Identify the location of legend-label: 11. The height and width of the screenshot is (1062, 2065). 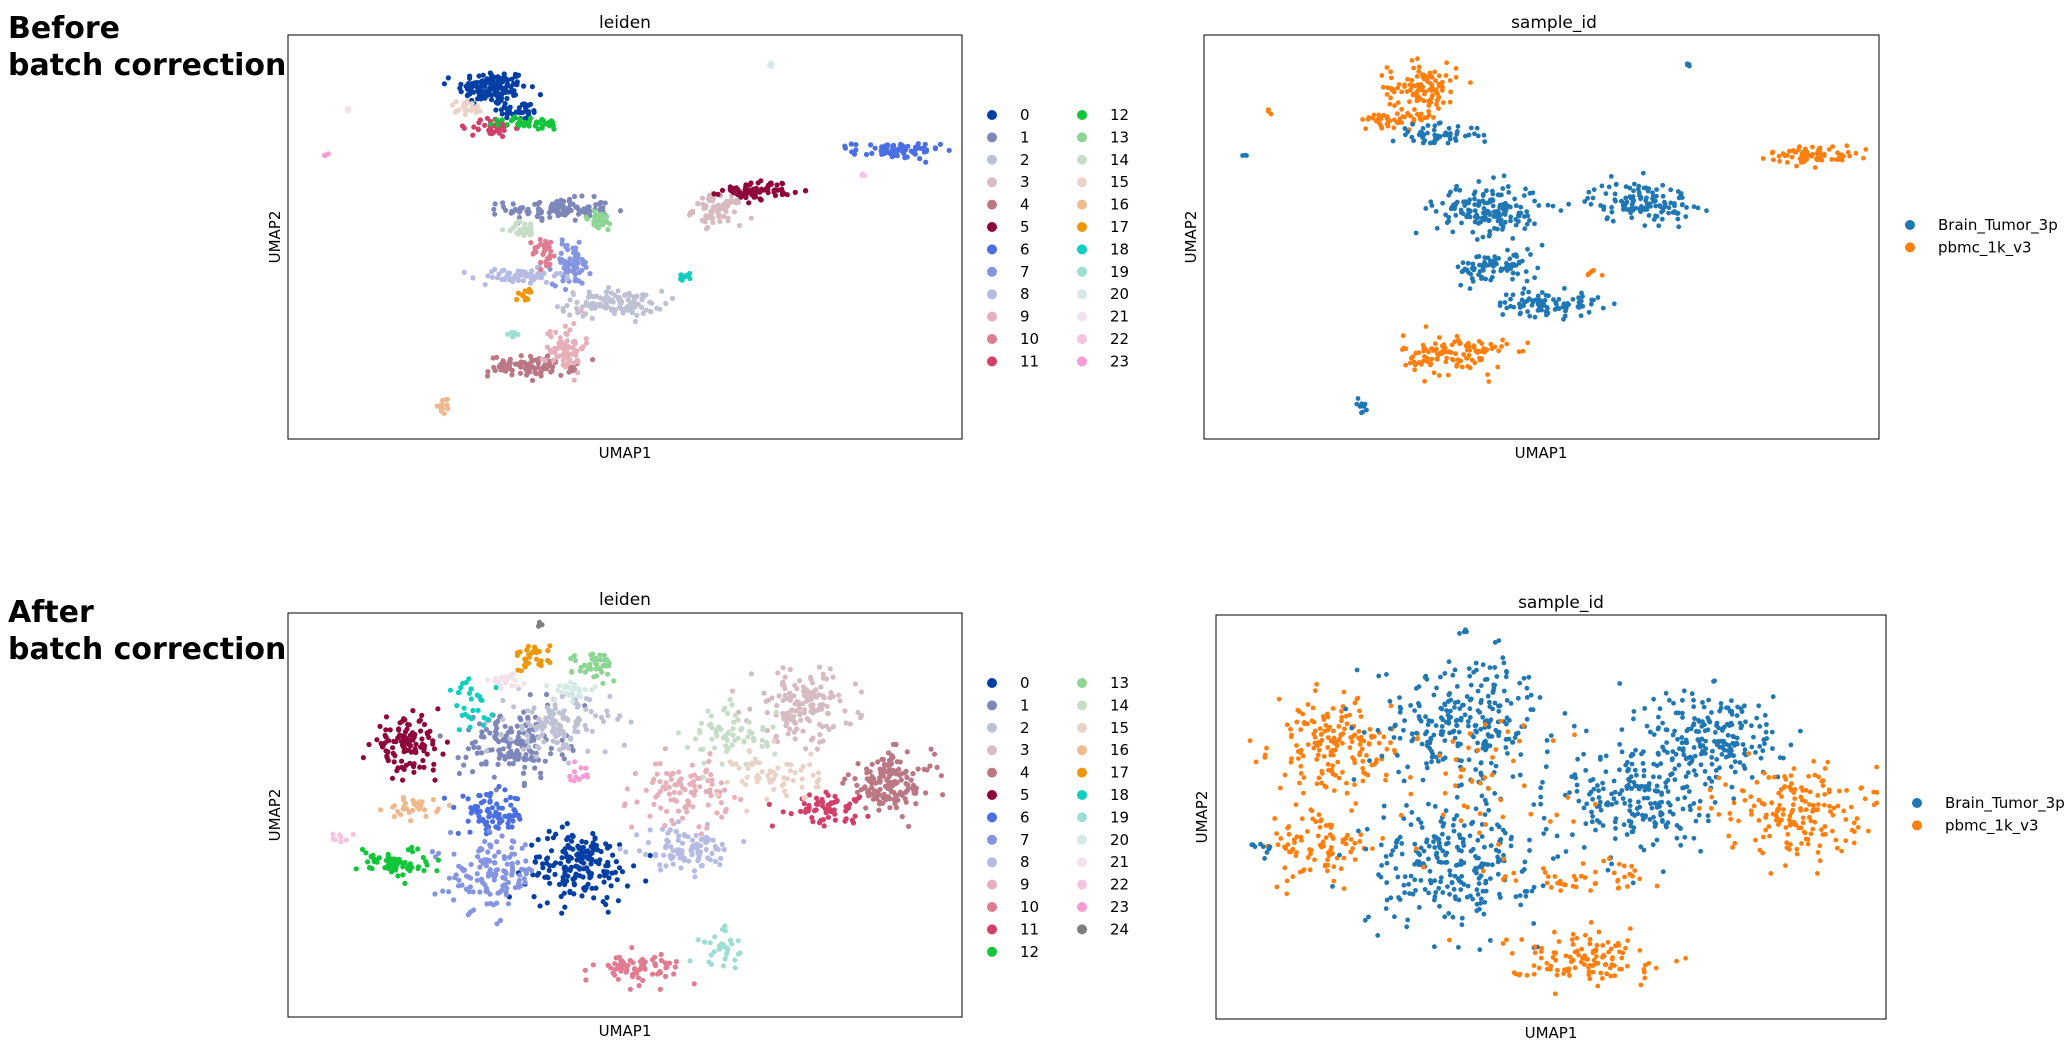
(1029, 929).